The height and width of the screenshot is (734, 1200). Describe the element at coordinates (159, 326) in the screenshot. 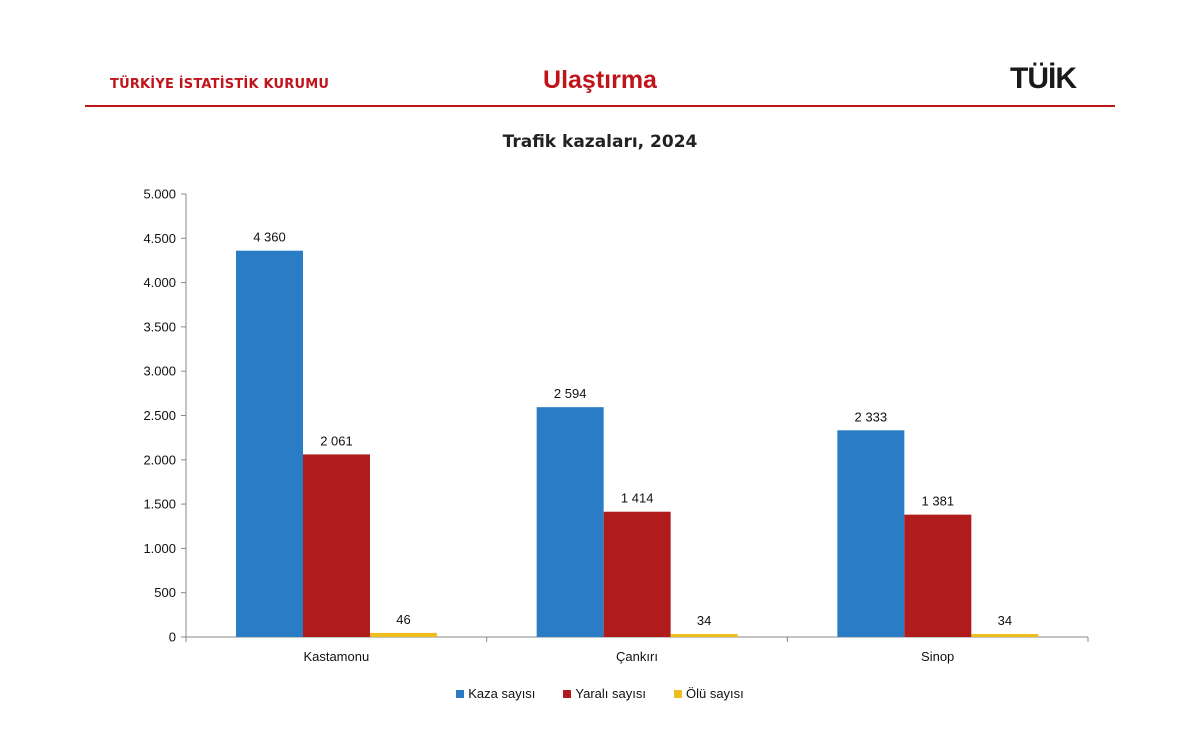

I see `y-tick-label: 3.500` at that location.